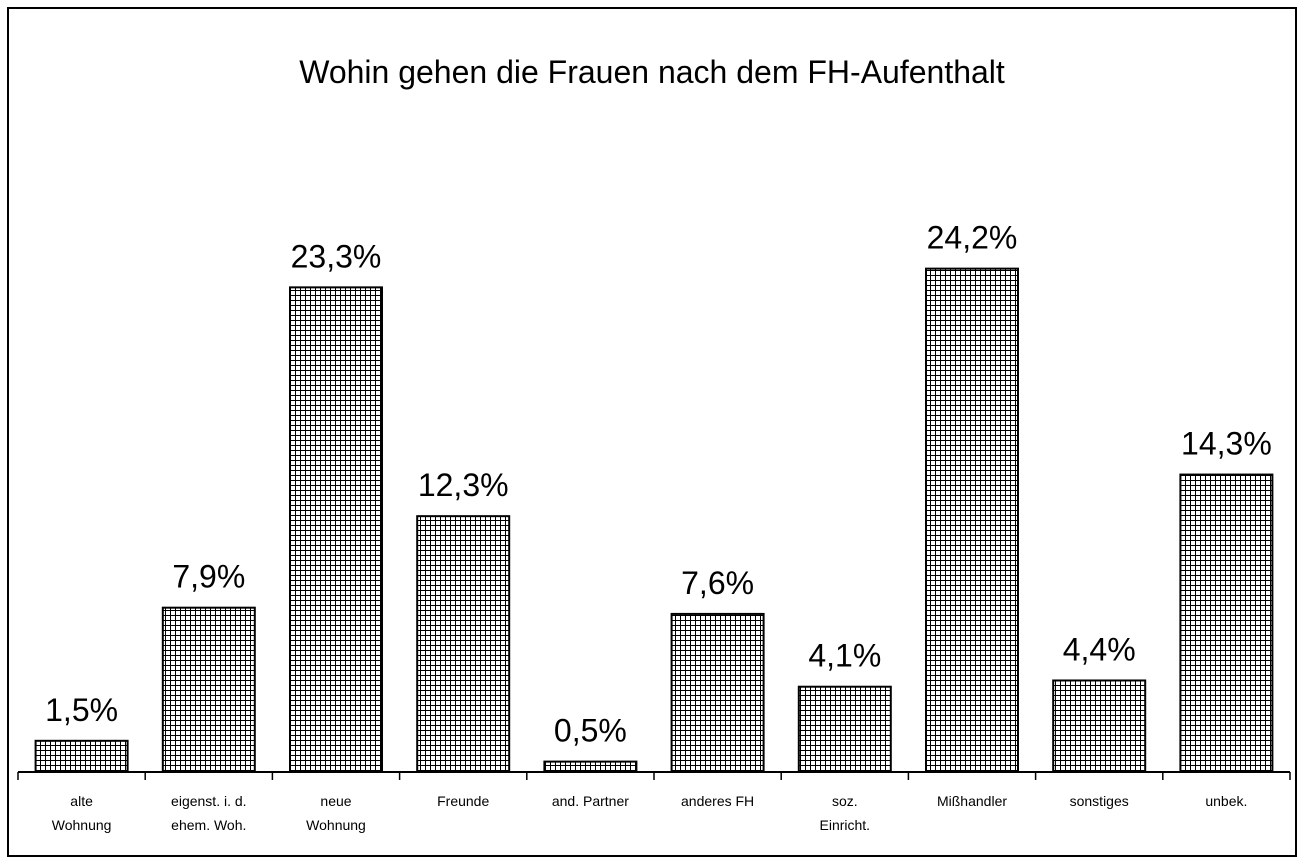 Image resolution: width=1304 pixels, height=864 pixels. What do you see at coordinates (208, 577) in the screenshot?
I see `value-label: 7,9%` at bounding box center [208, 577].